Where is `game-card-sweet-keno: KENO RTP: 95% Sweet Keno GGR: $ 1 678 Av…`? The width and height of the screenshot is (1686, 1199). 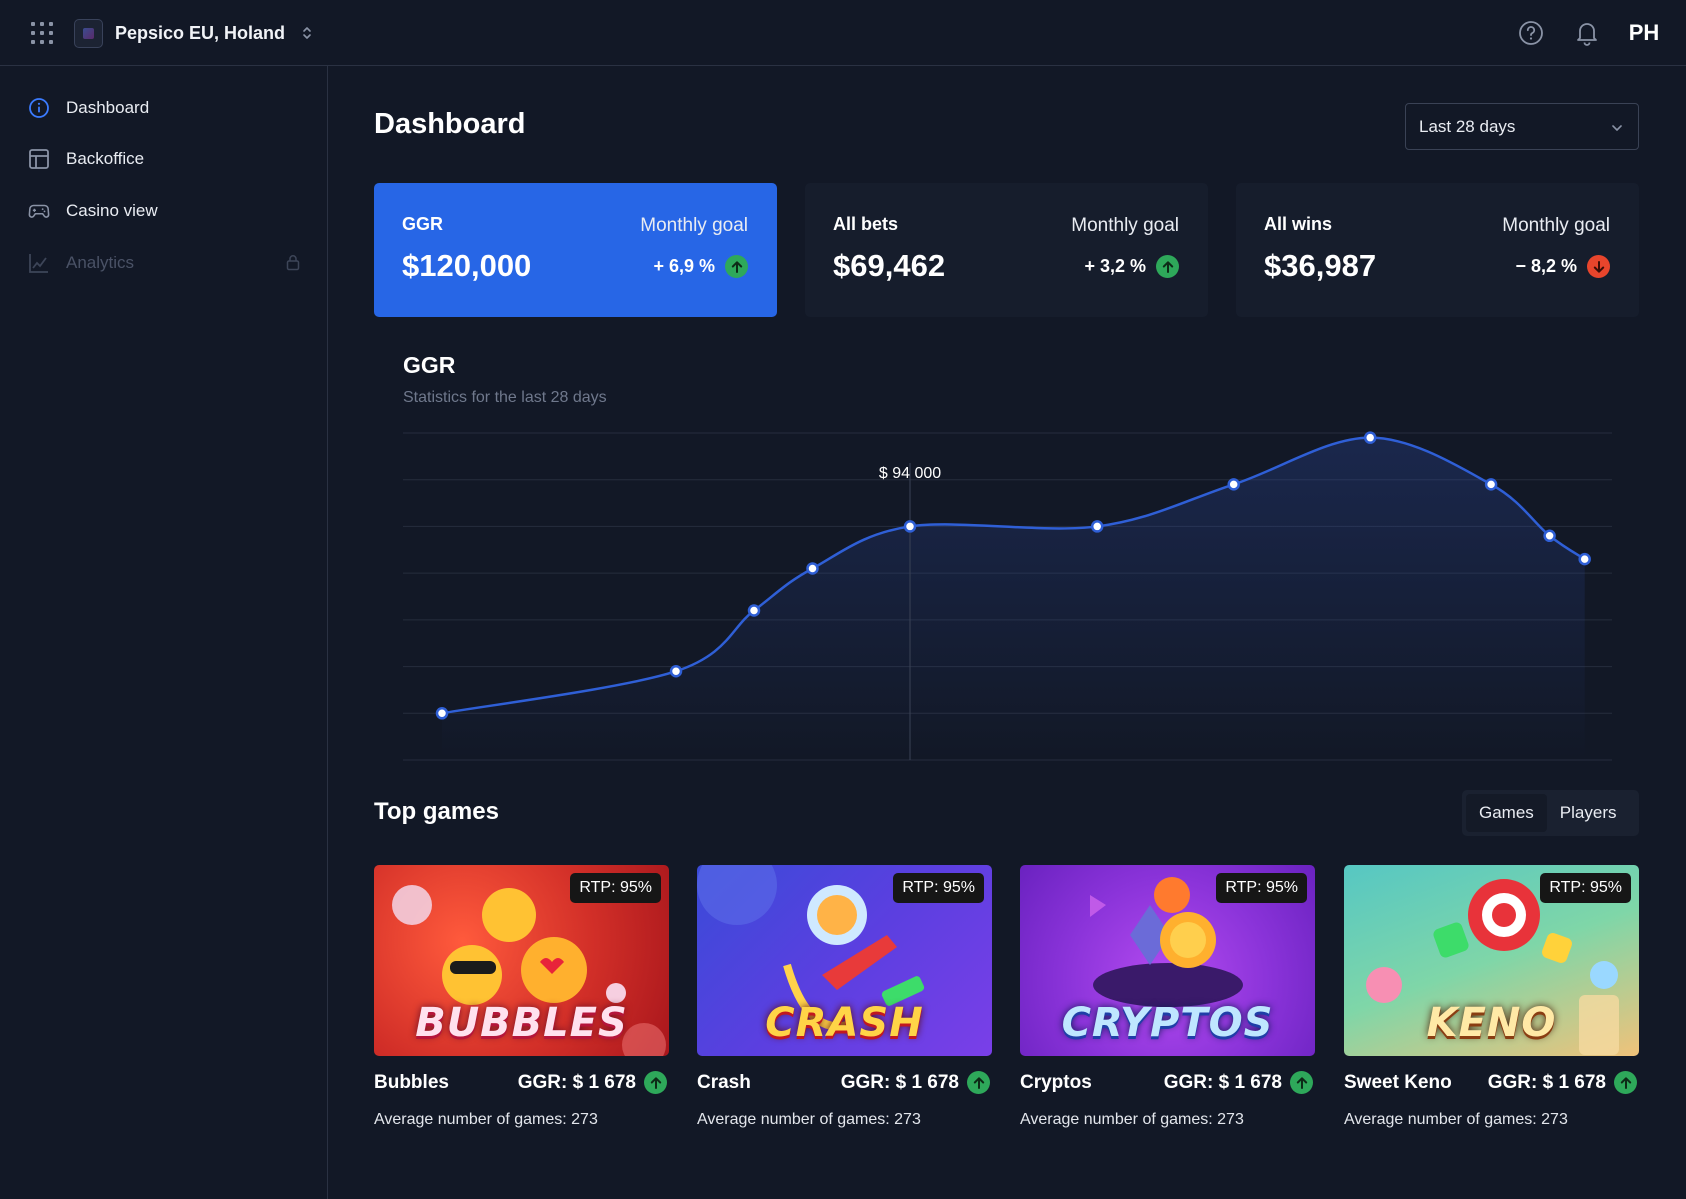
game-card-sweet-keno: KENO RTP: 95% Sweet Keno GGR: $ 1 678 Av… is located at coordinates (1491, 996).